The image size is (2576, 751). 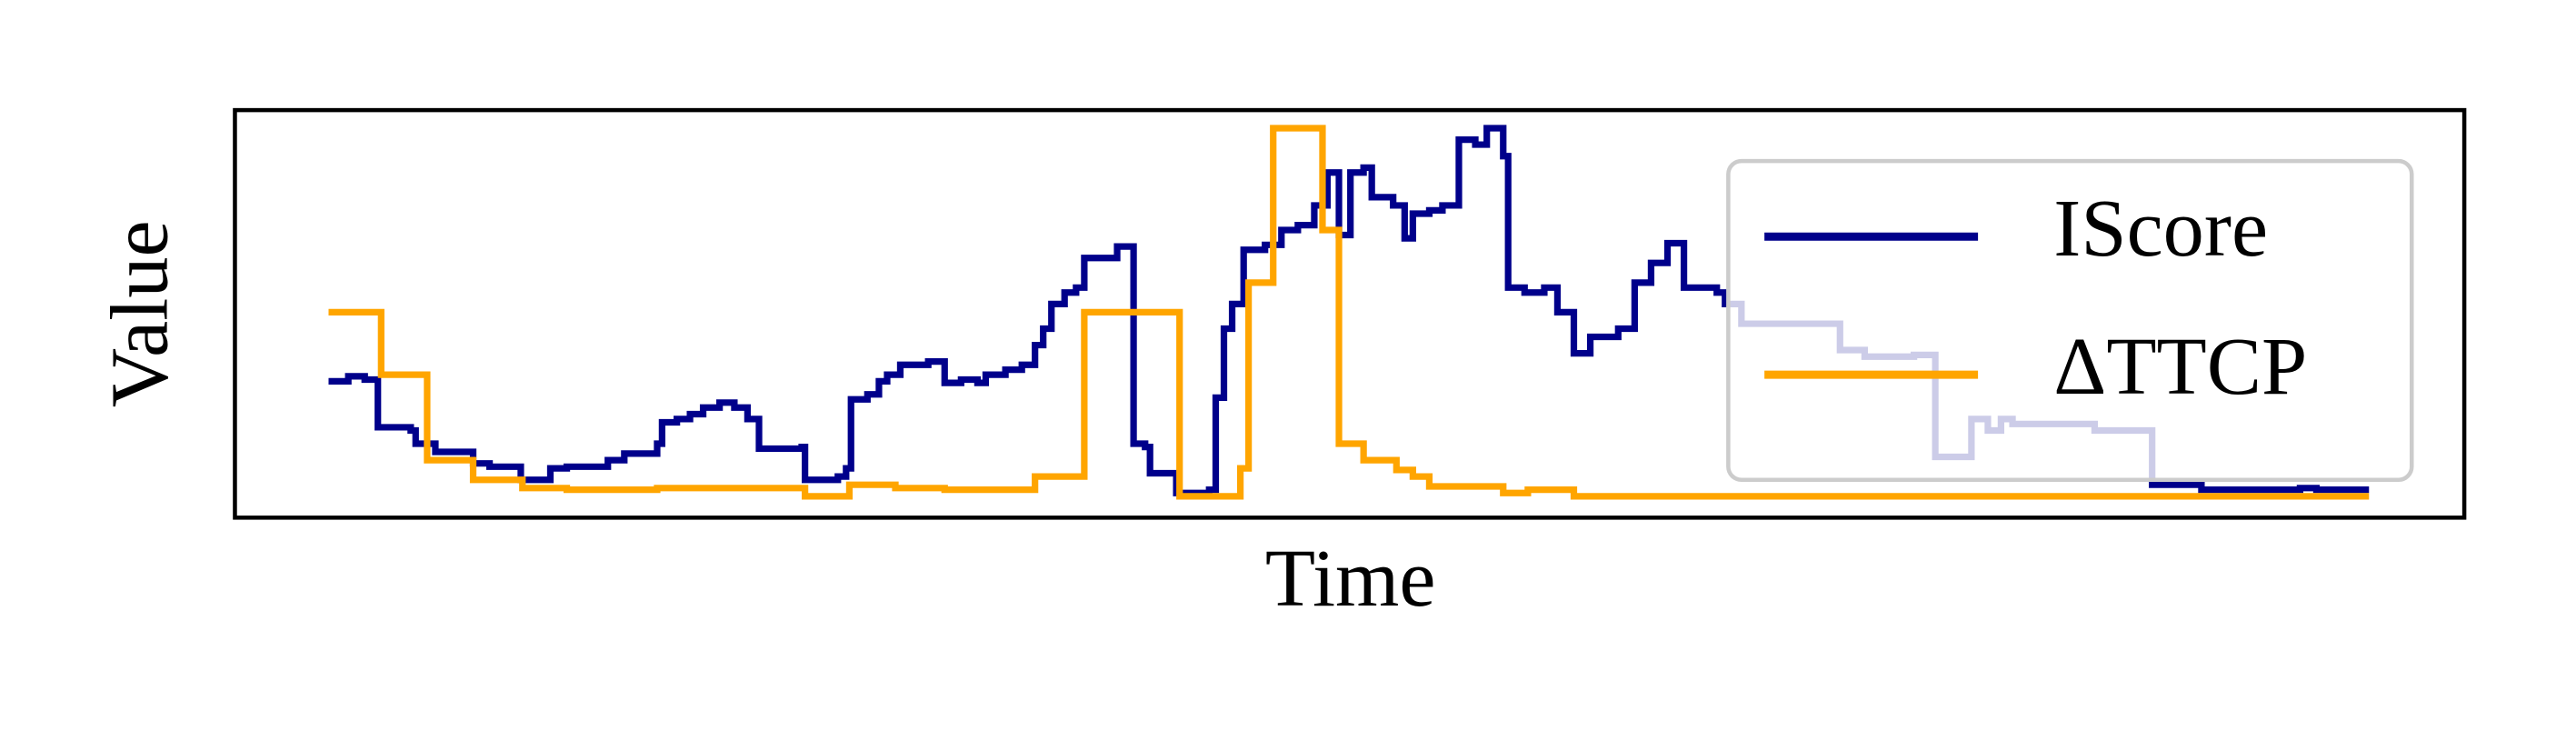 What do you see at coordinates (2160, 228) in the screenshot?
I see `legend-label: IScore` at bounding box center [2160, 228].